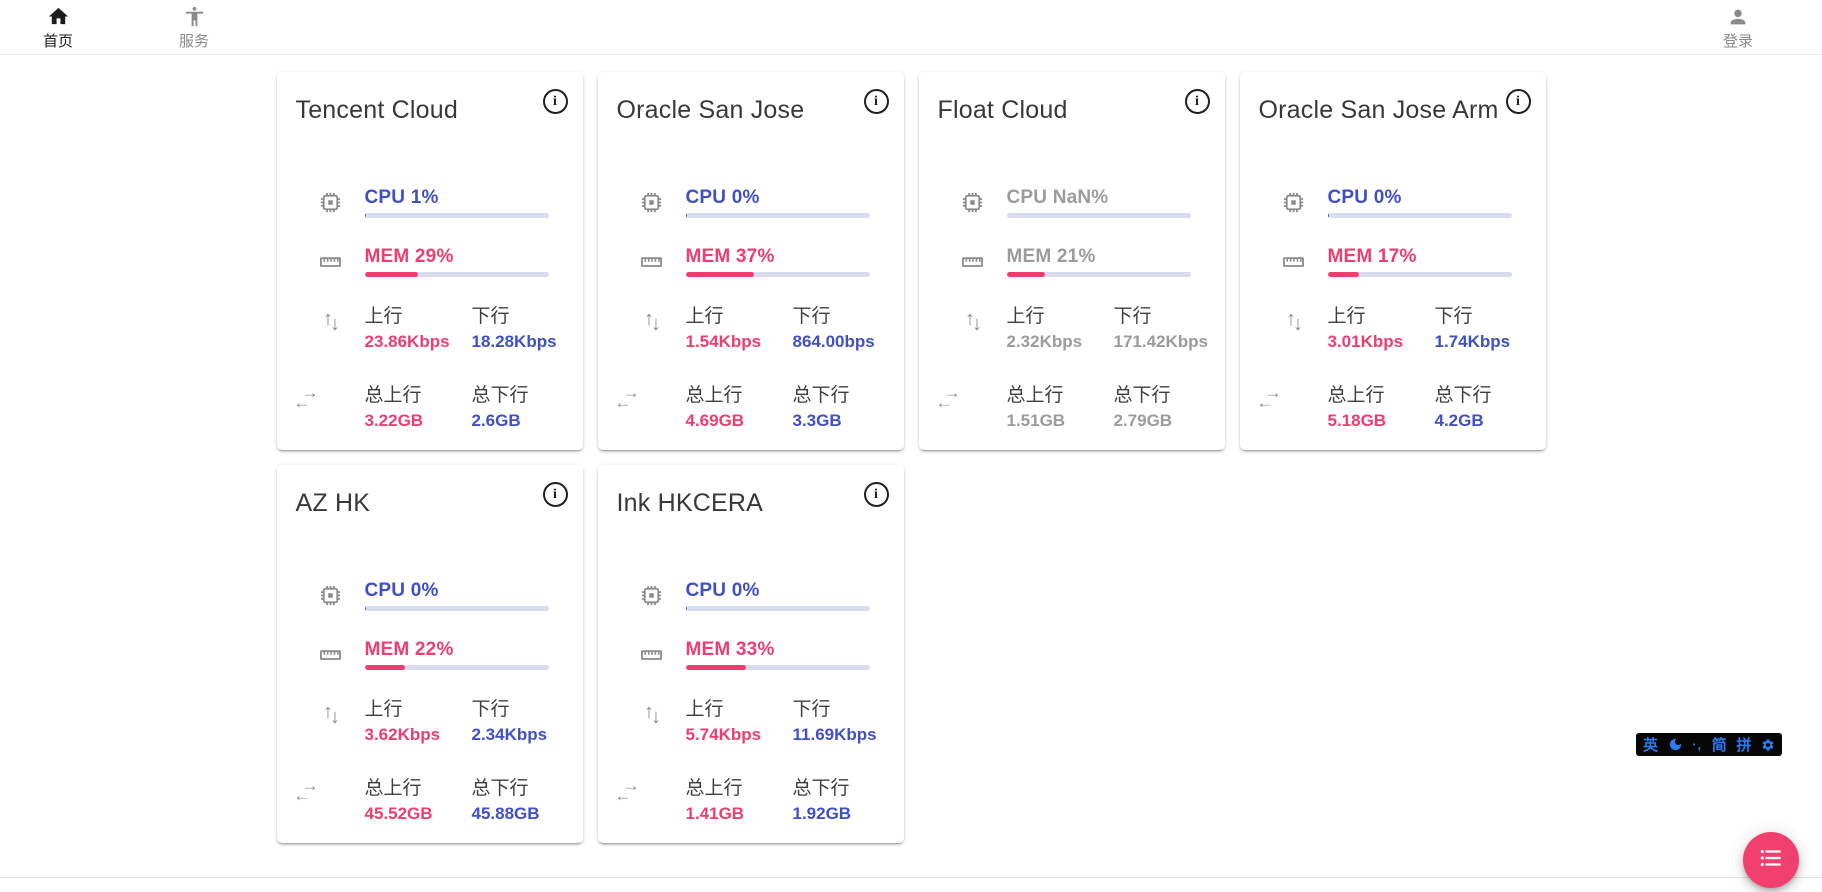 The width and height of the screenshot is (1822, 892). I want to click on total-upload-value: 3.22GB, so click(394, 420).